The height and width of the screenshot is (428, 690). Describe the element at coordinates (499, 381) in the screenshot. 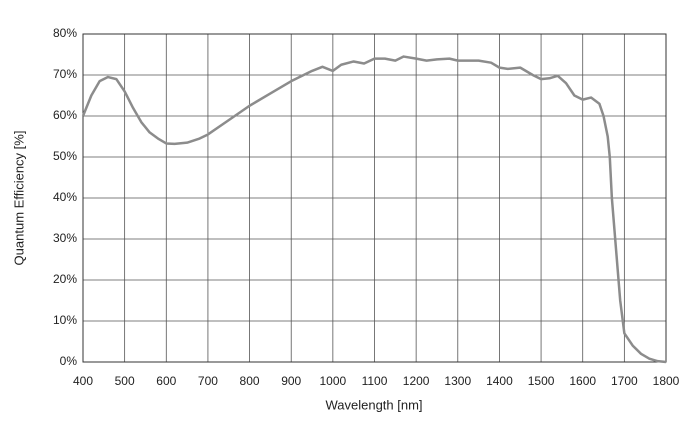

I see `x-tick-label: 1400` at that location.